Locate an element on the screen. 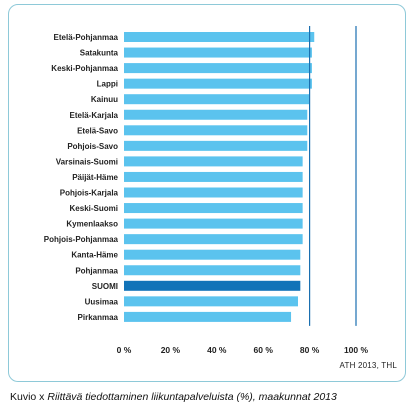 This screenshot has height=416, width=419. bar-pohjanmaa is located at coordinates (212, 270).